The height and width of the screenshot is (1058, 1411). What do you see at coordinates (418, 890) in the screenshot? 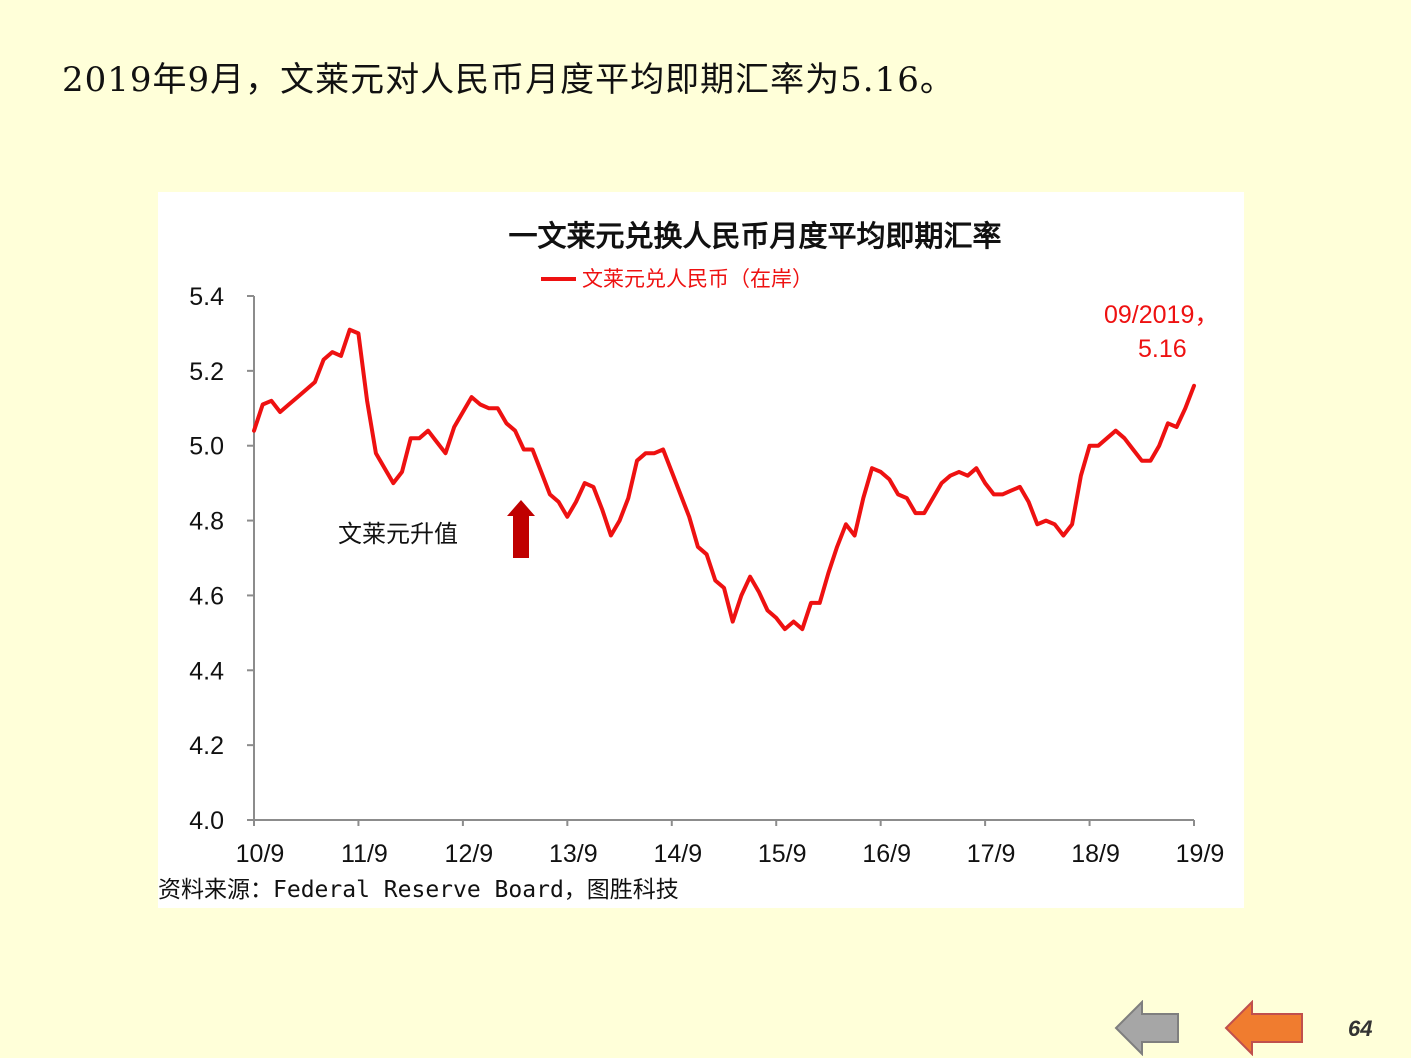
I see `source-note: 资料来源：Federal Reserve Board，图胜科技` at bounding box center [418, 890].